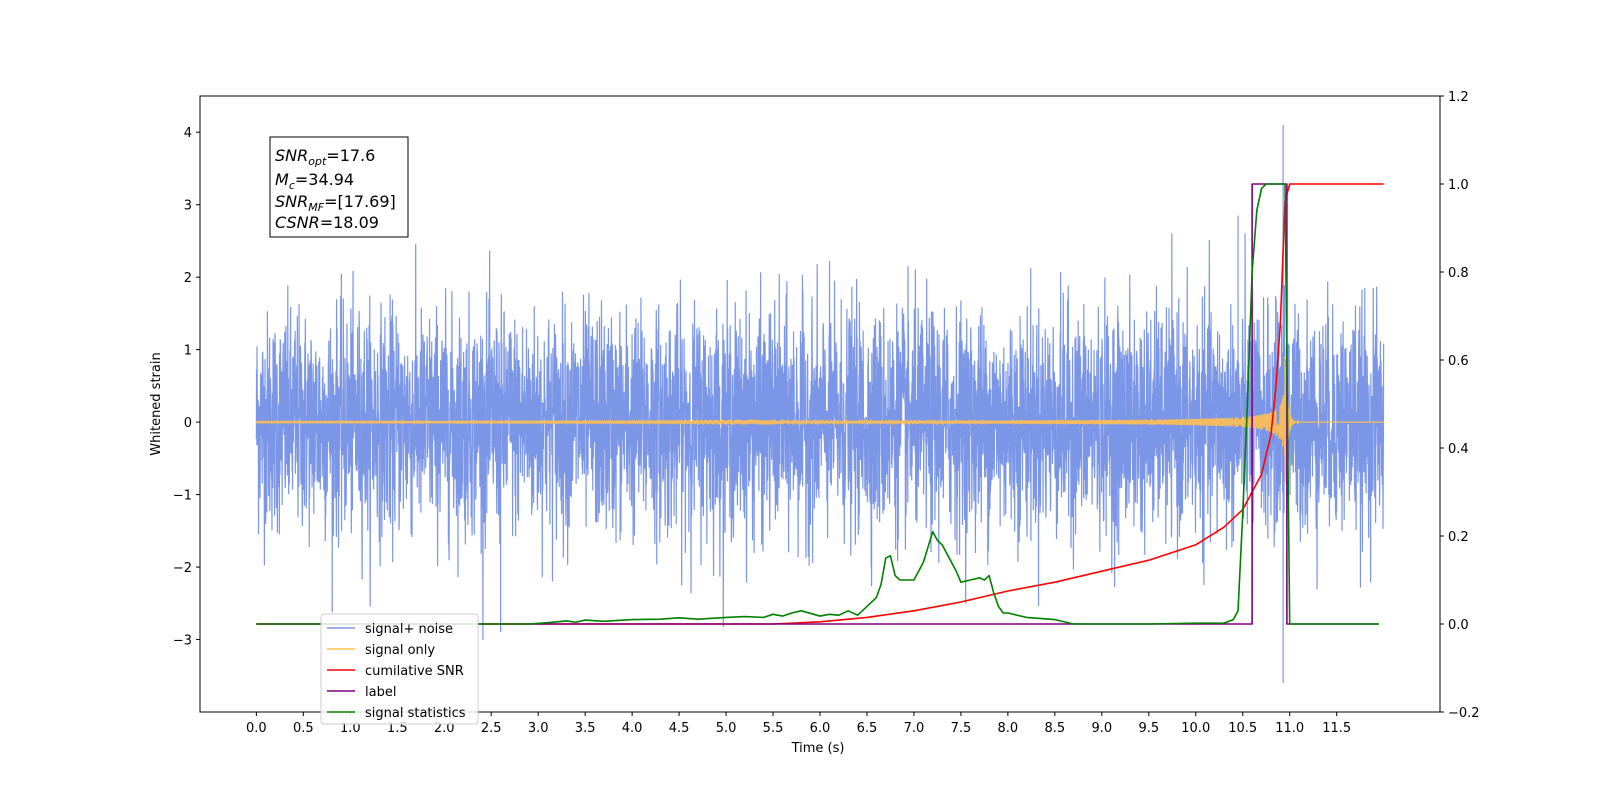  I want to click on snr-mf-text: SNRMF=[17.69], so click(335, 203).